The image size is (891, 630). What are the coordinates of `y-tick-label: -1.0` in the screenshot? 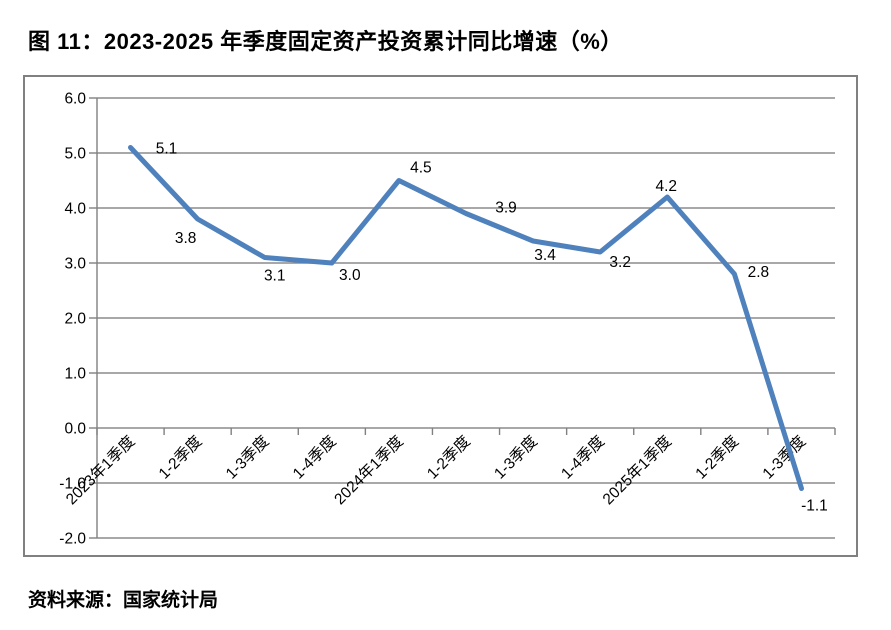 It's located at (72, 484).